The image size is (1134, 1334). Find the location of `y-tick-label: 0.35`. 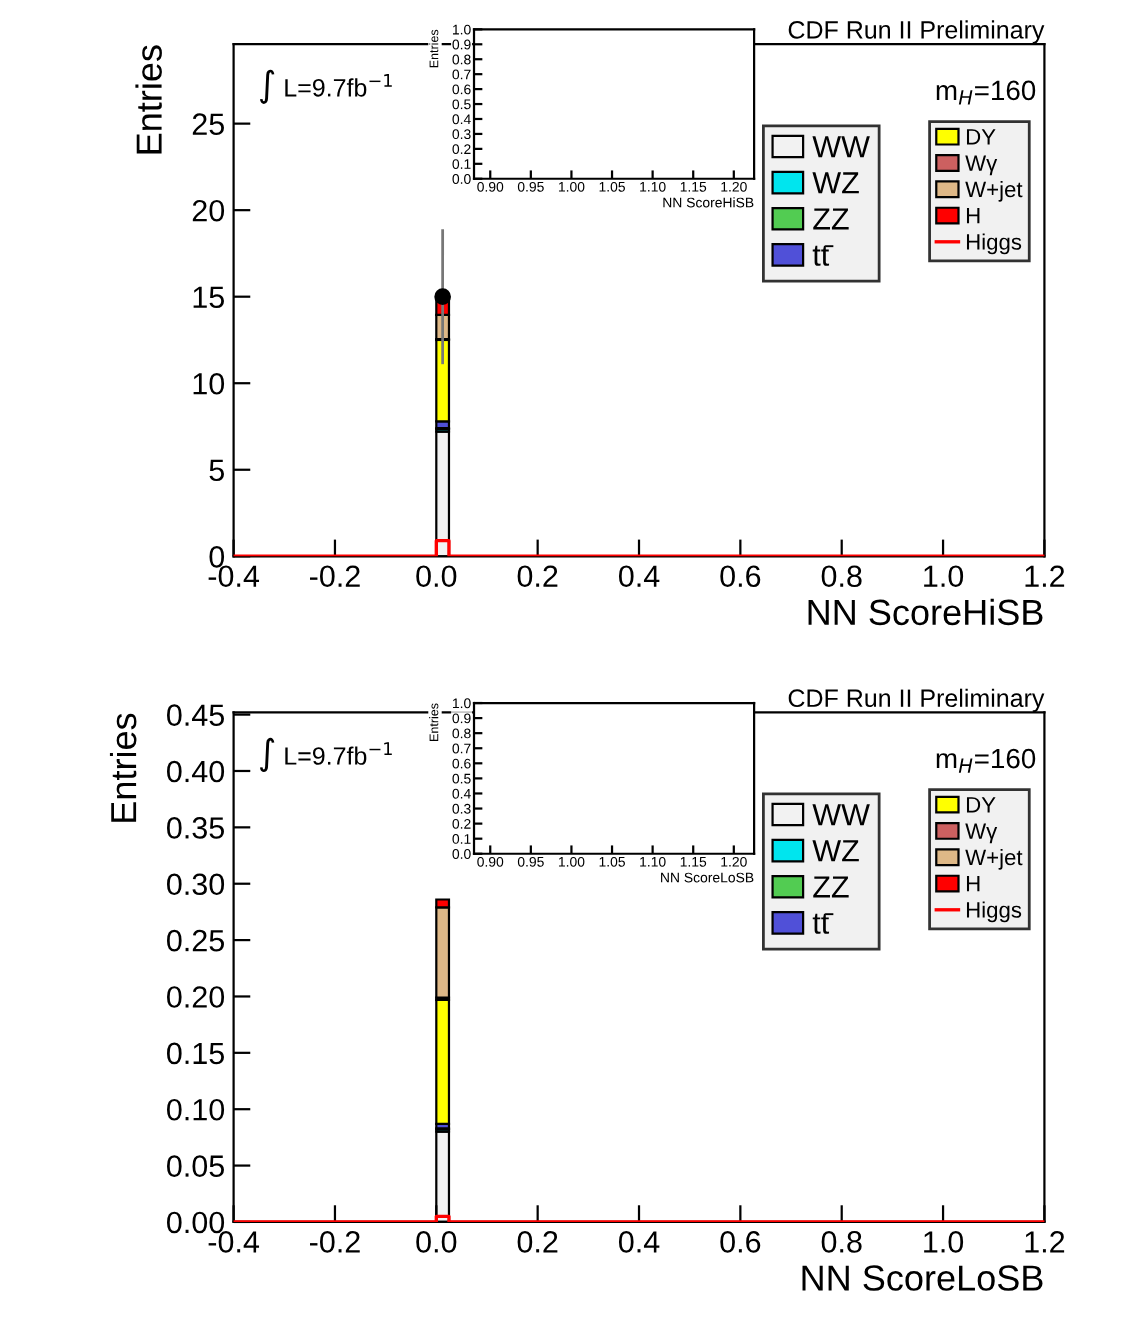

y-tick-label: 0.35 is located at coordinates (195, 828).